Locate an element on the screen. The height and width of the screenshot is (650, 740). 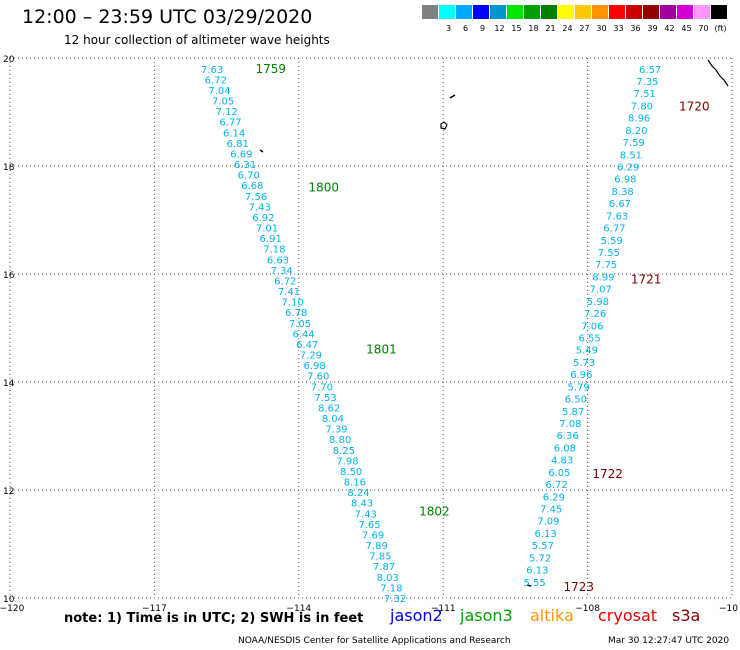
wave-height-label: 7.08 is located at coordinates (570, 424).